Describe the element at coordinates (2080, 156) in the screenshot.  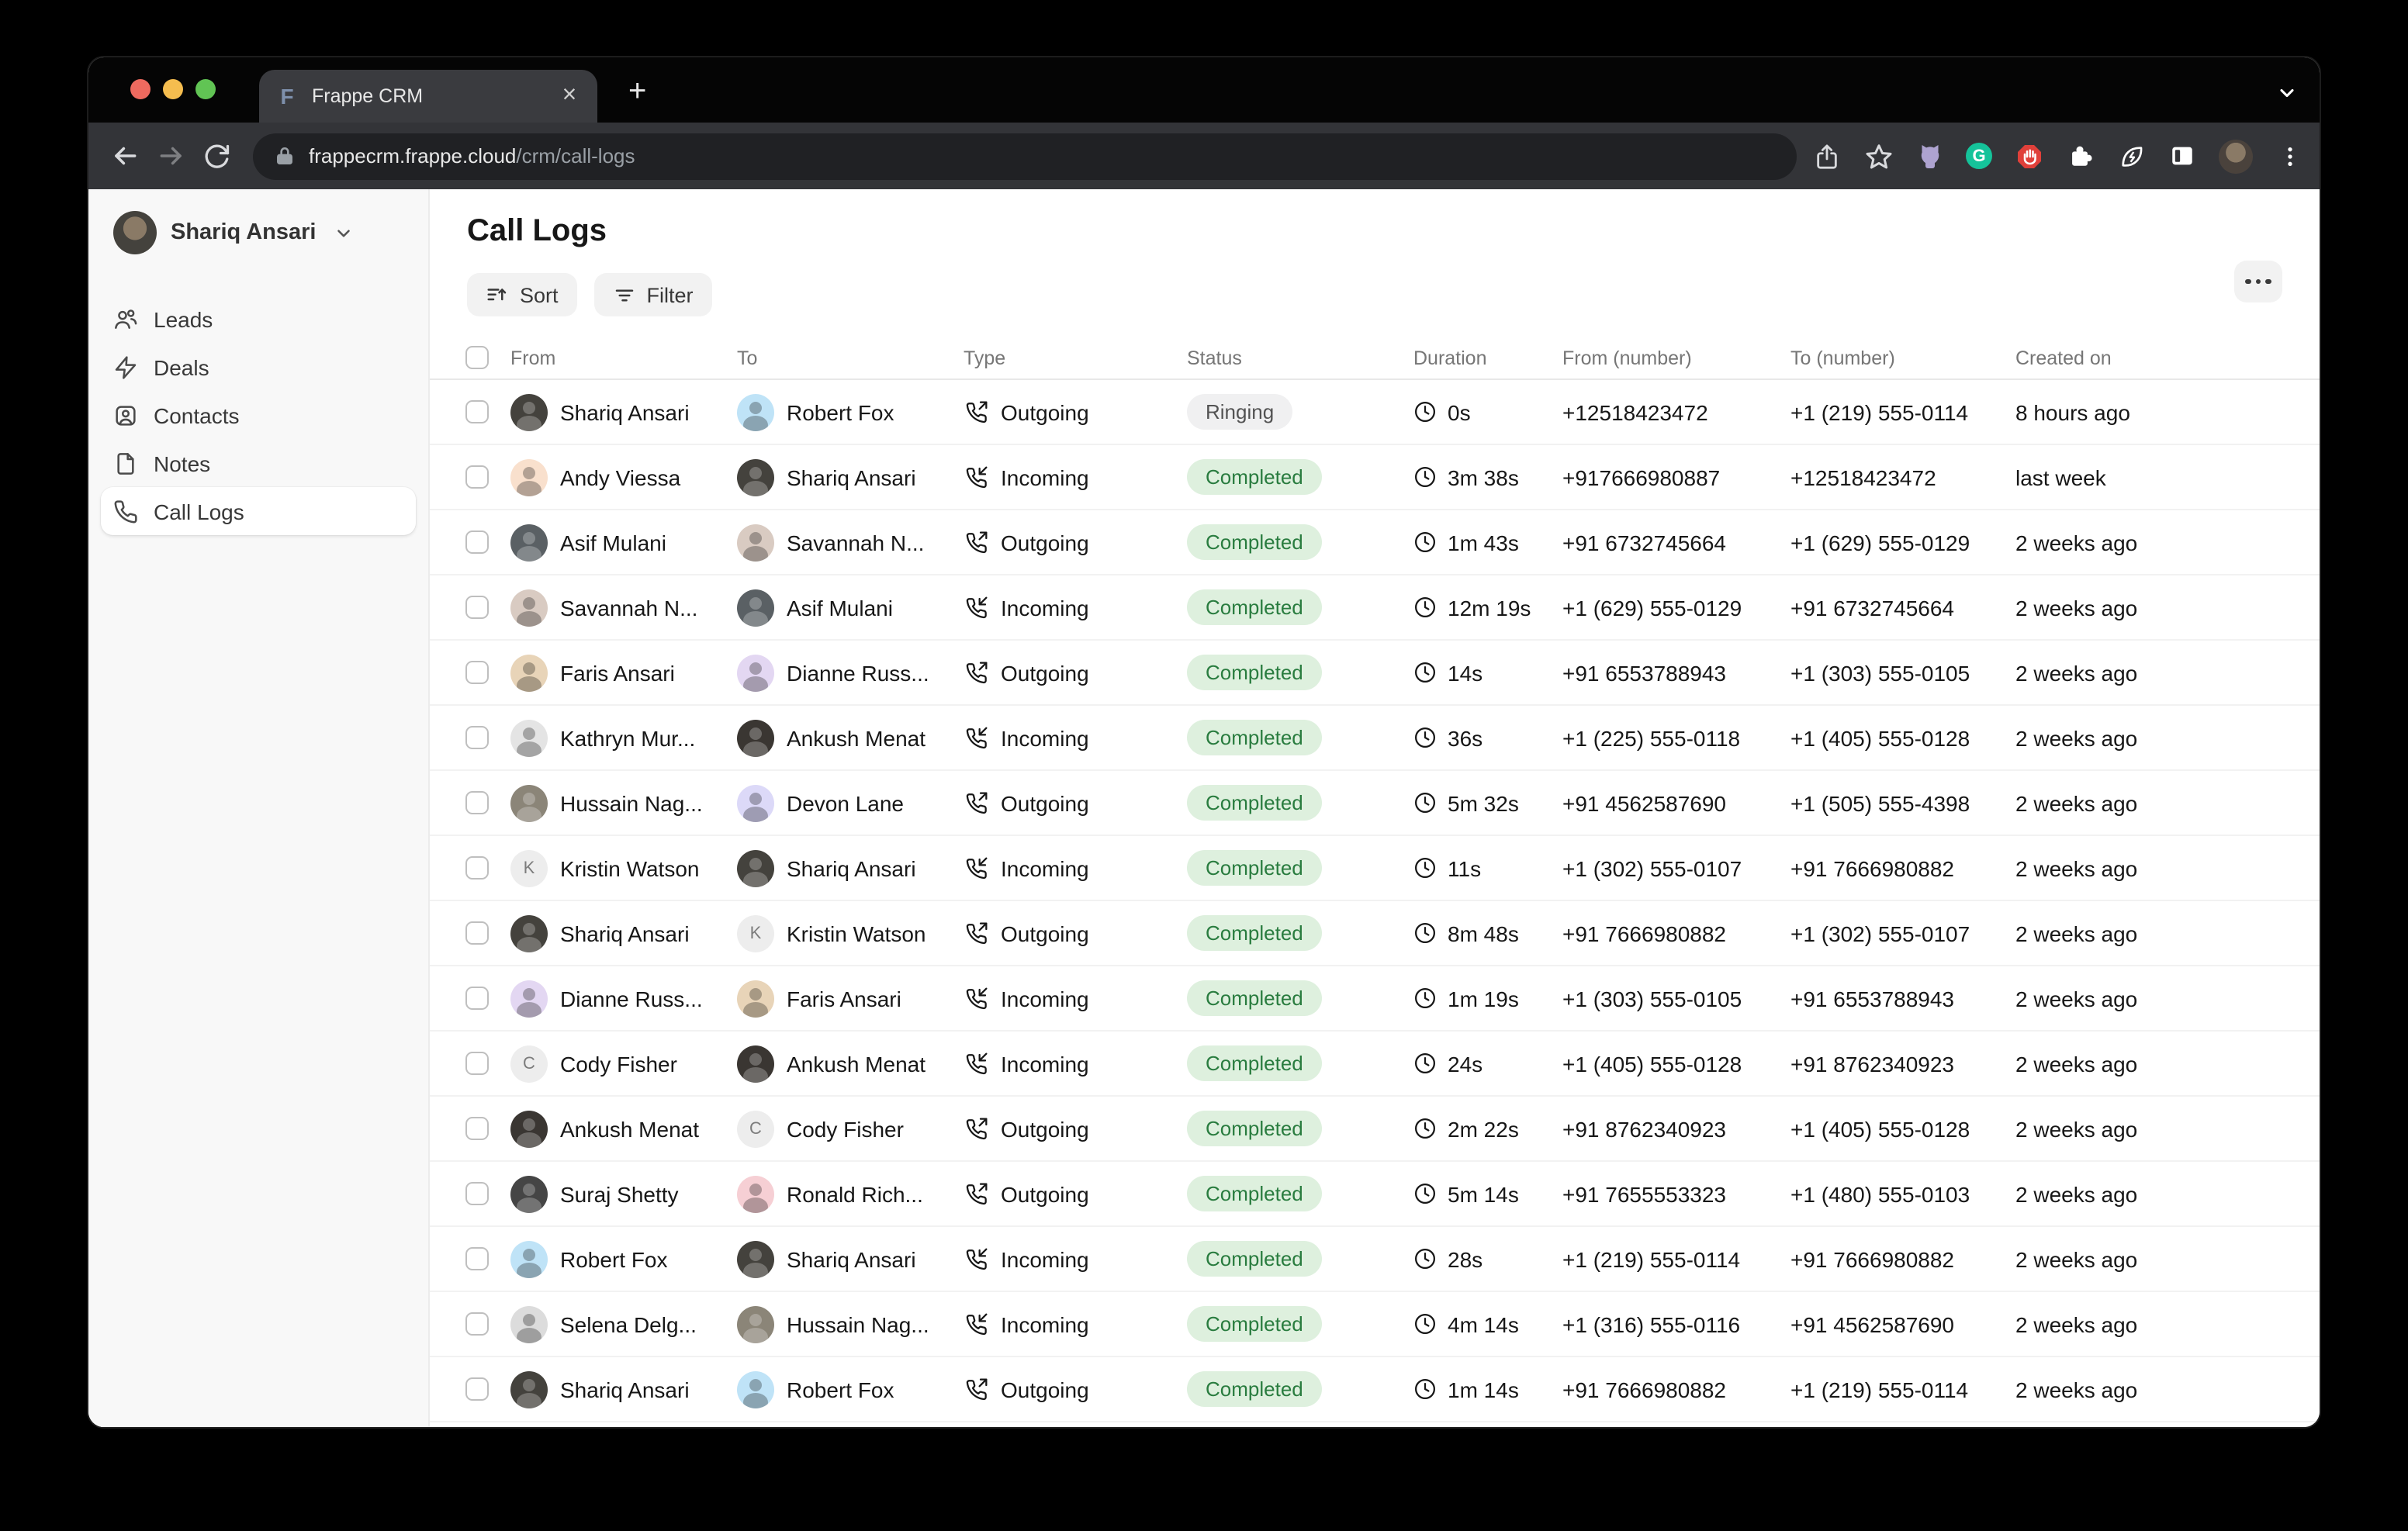
I see `extensions-puzzle-icon` at that location.